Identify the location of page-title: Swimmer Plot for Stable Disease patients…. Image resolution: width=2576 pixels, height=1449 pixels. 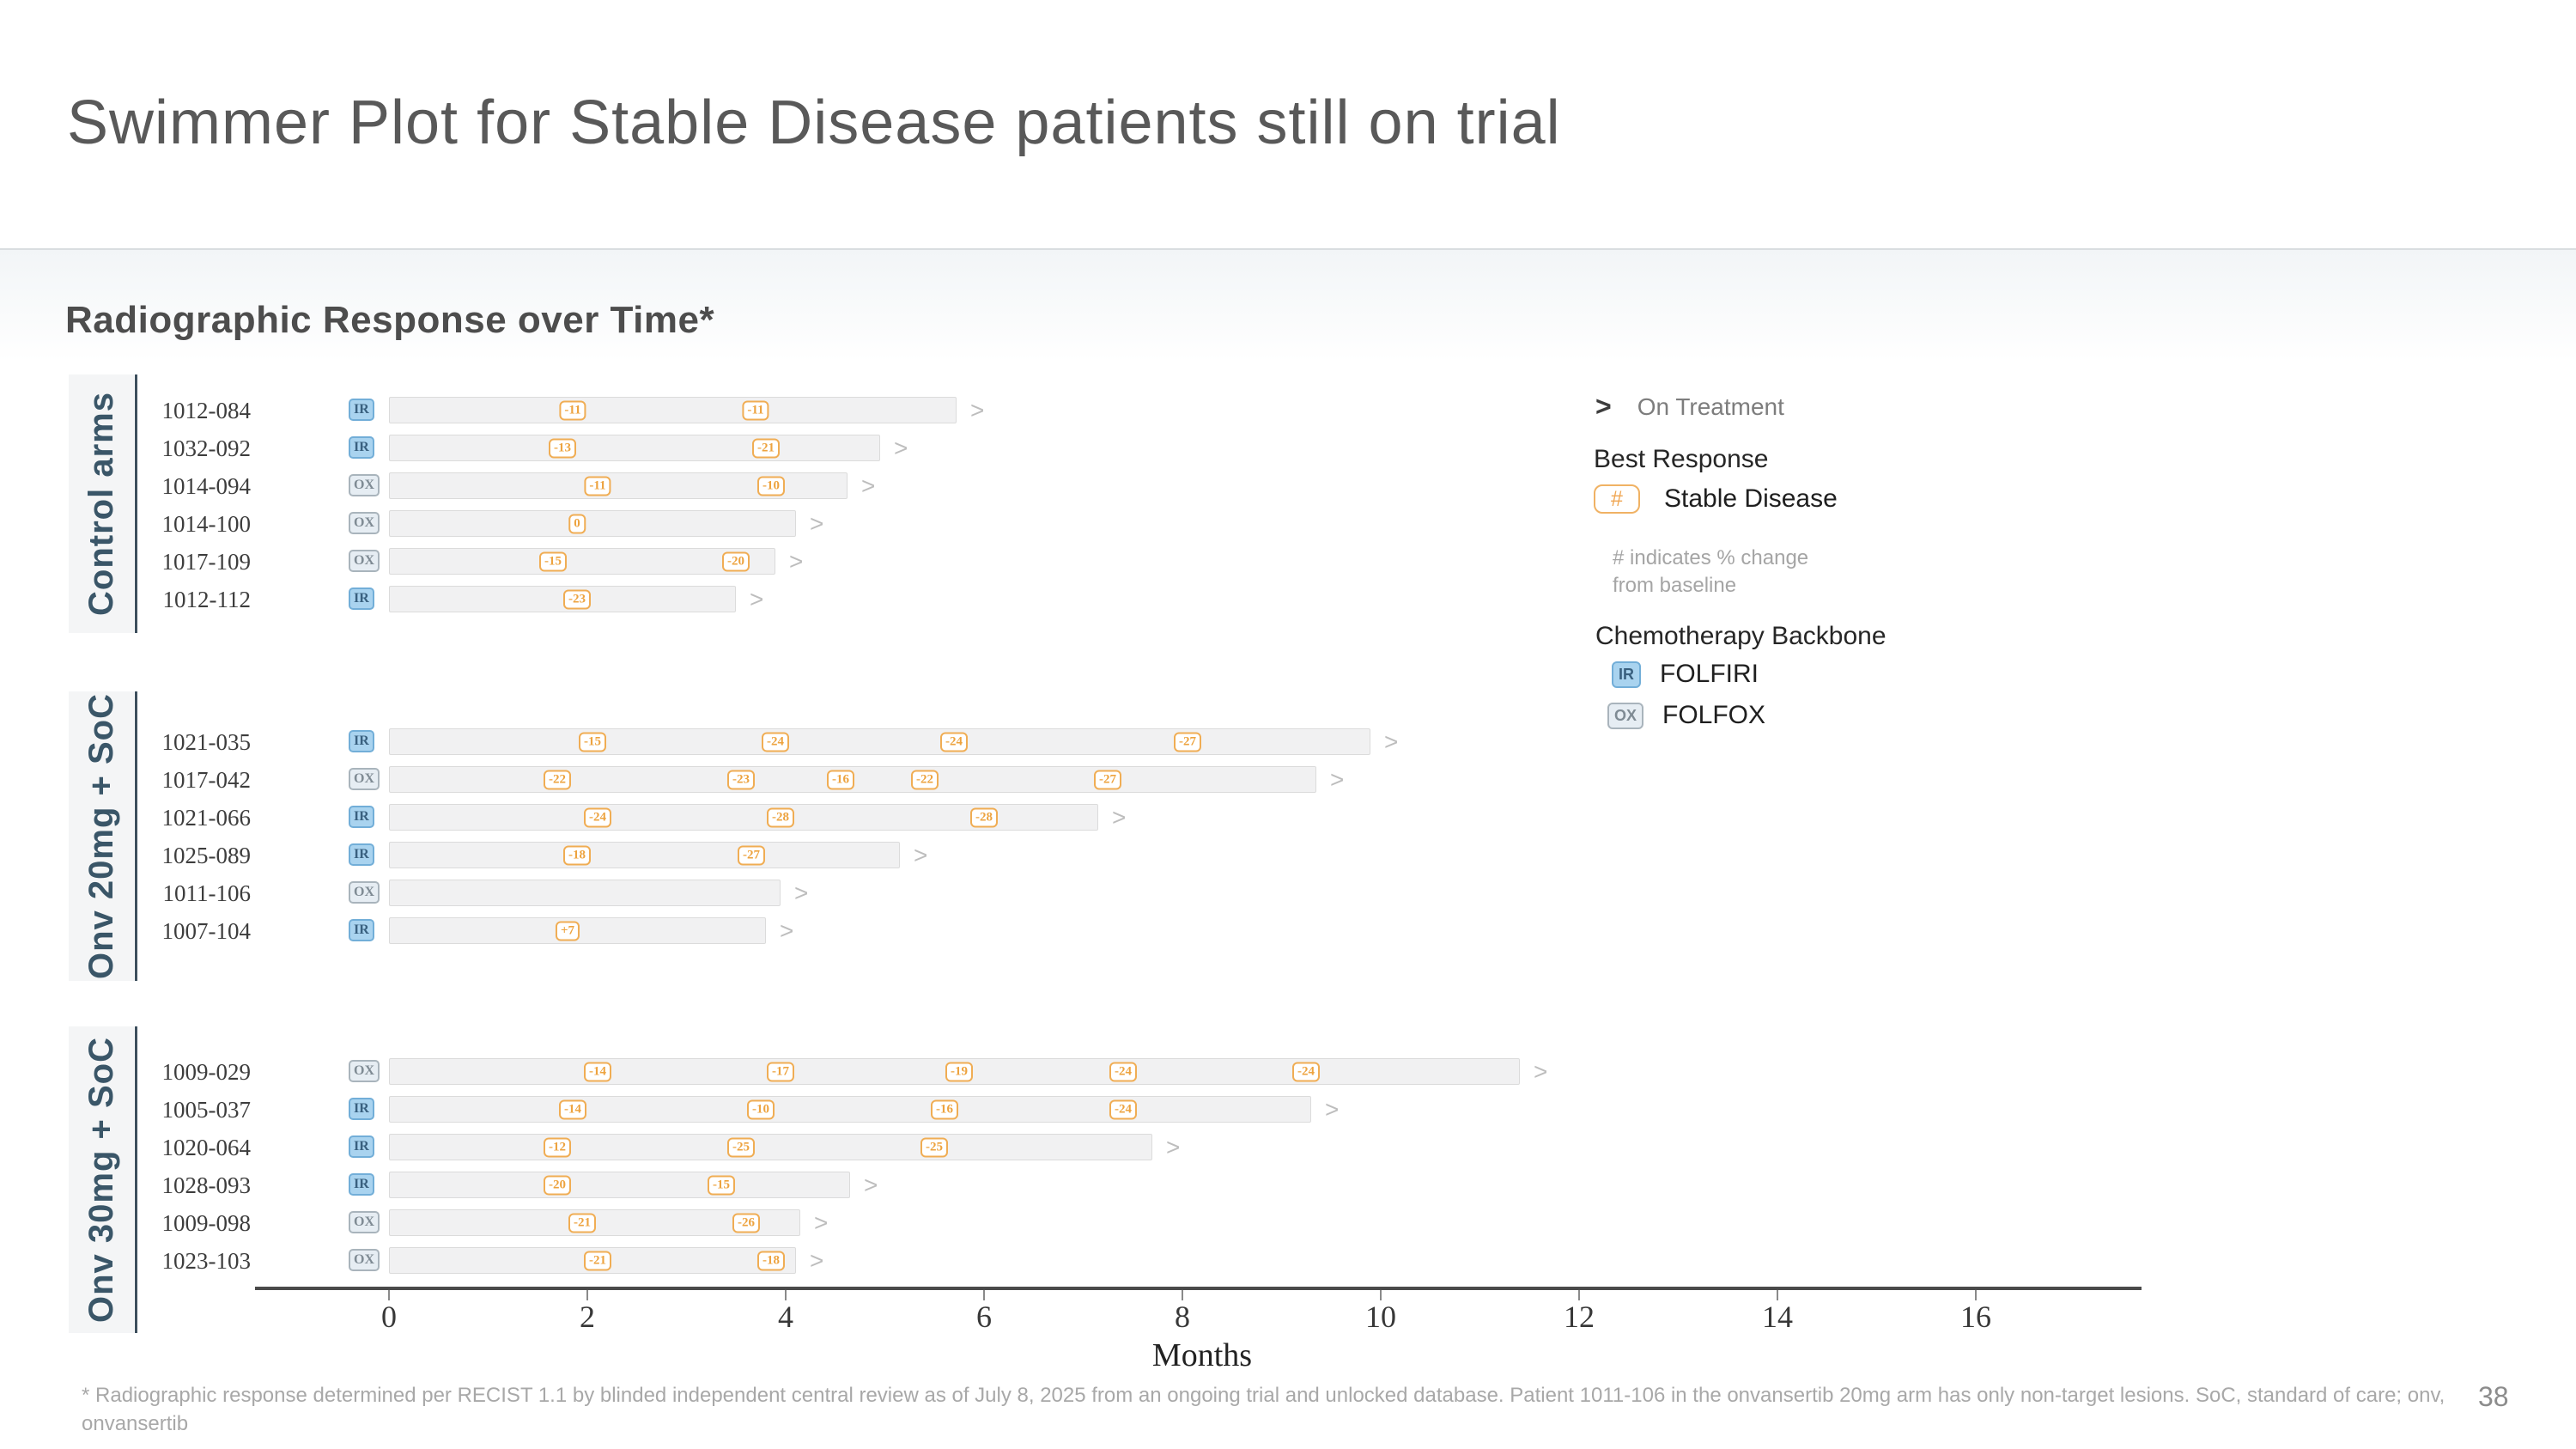
(814, 122).